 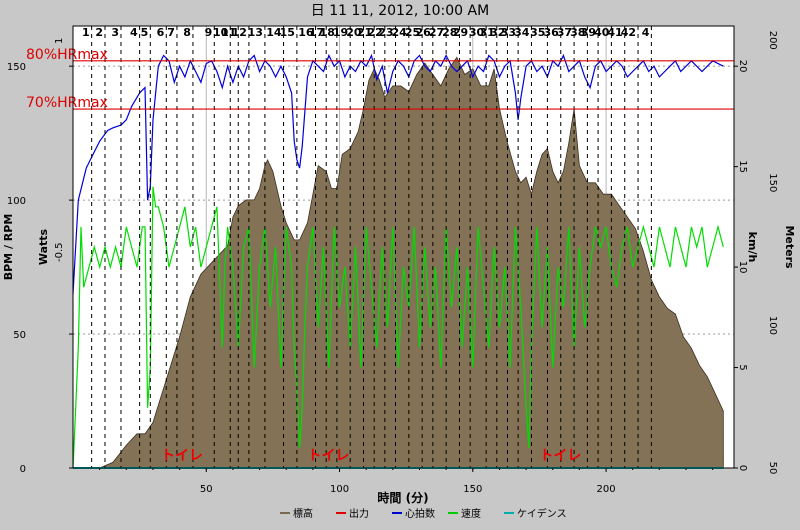 What do you see at coordinates (420, 513) in the screenshot?
I see `legend-label: 心拍数` at bounding box center [420, 513].